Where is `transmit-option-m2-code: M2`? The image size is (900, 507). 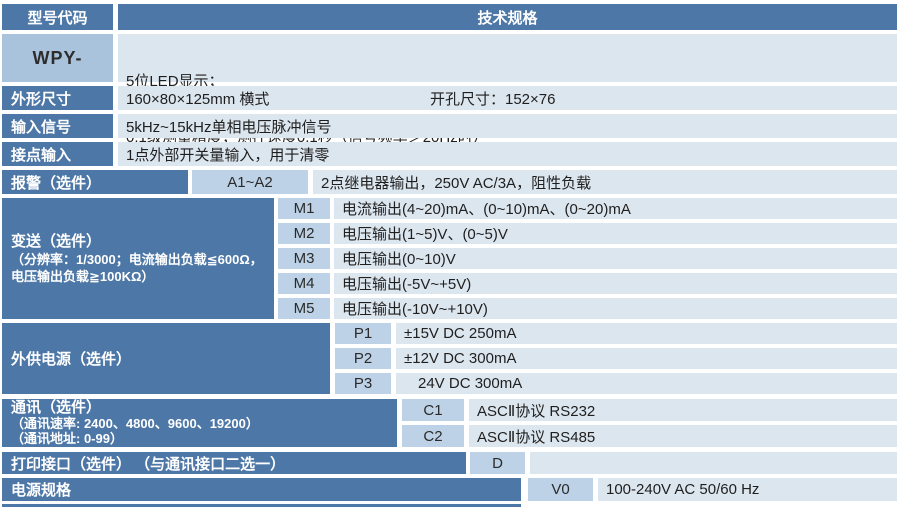 transmit-option-m2-code: M2 is located at coordinates (304, 233).